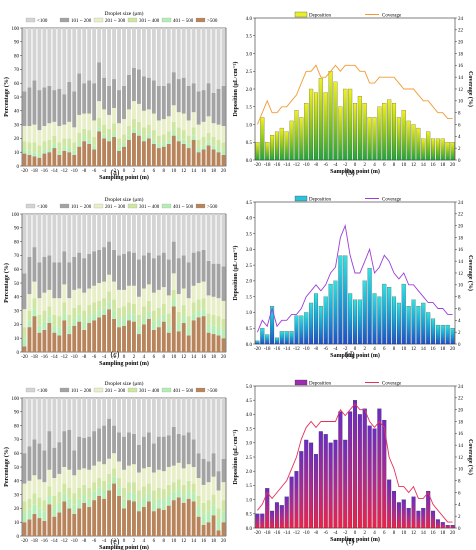 The height and width of the screenshot is (550, 476). What do you see at coordinates (17, 256) in the screenshot?
I see `y-tick-label: 70` at bounding box center [17, 256].